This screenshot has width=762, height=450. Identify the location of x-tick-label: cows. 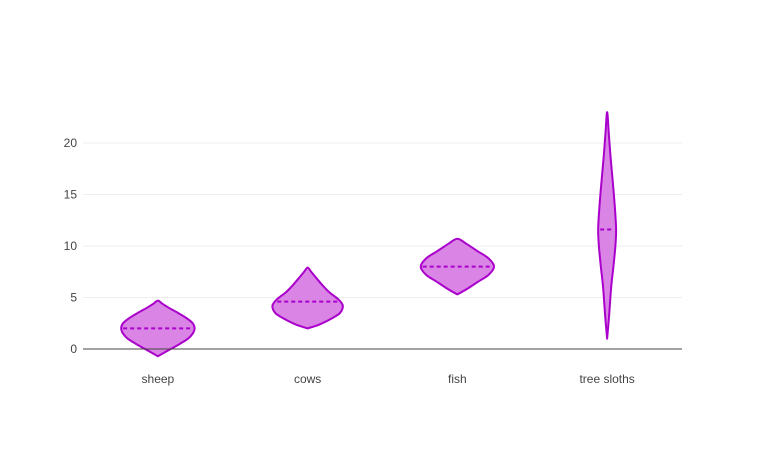
(307, 379).